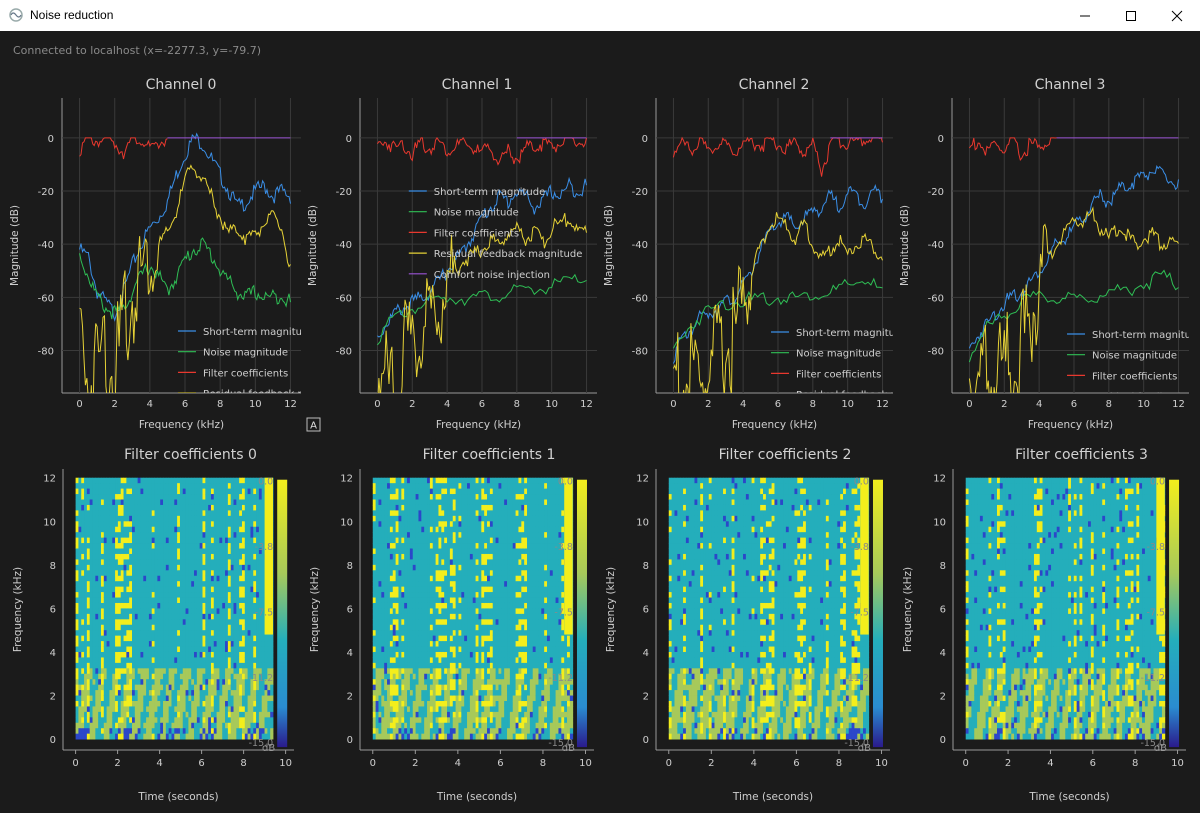 Image resolution: width=1200 pixels, height=813 pixels. I want to click on legend-entry: Comfort noise injection, so click(492, 275).